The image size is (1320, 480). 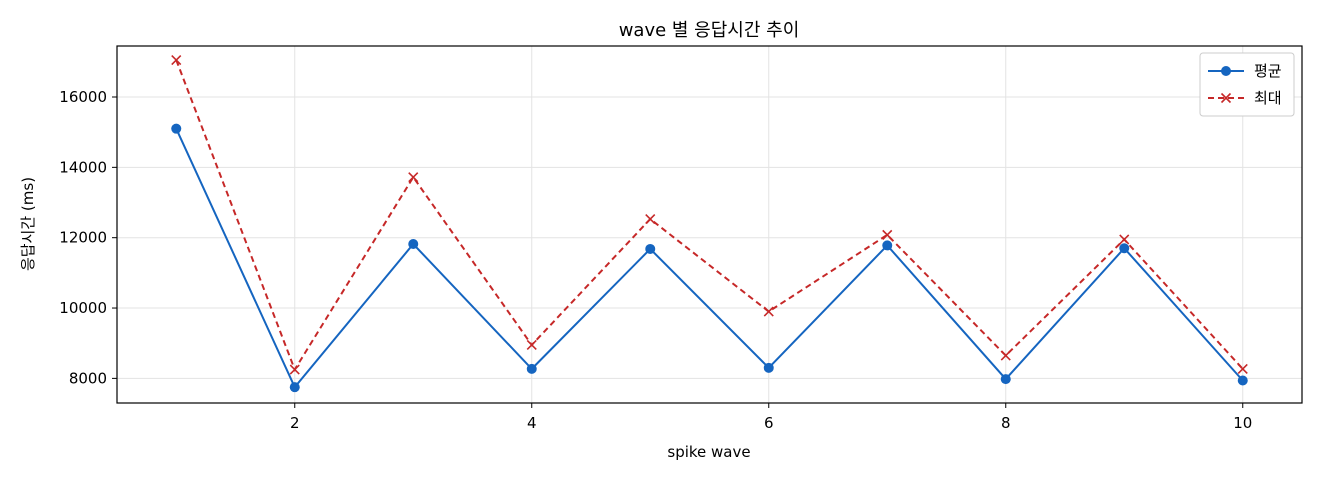 I want to click on y-tick-label: 14000, so click(x=83, y=167).